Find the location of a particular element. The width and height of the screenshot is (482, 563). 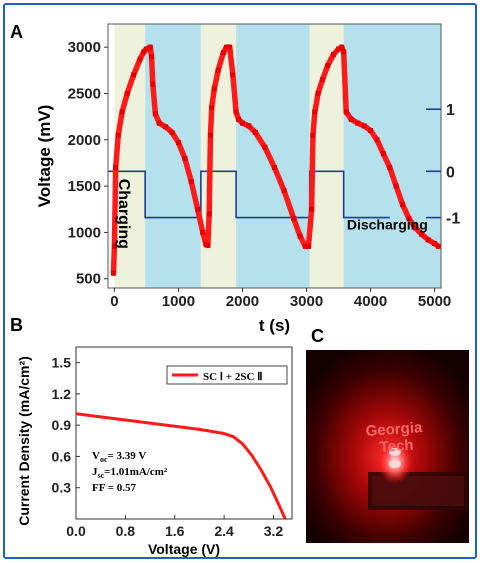

y-tick-label: 1500 is located at coordinates (84, 186).